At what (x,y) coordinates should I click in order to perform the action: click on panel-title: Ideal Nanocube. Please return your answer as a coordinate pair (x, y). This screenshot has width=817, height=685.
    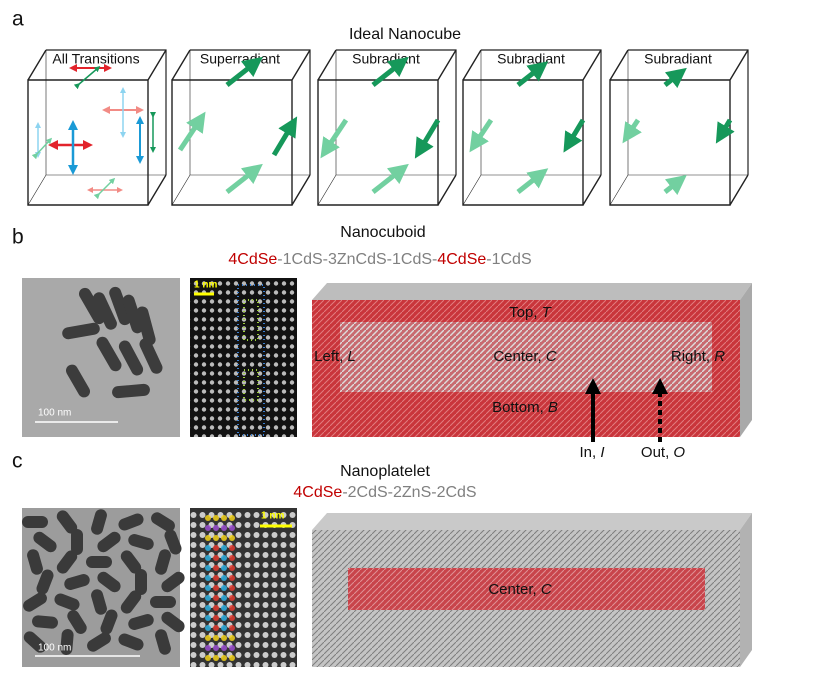
    Looking at the image, I should click on (405, 34).